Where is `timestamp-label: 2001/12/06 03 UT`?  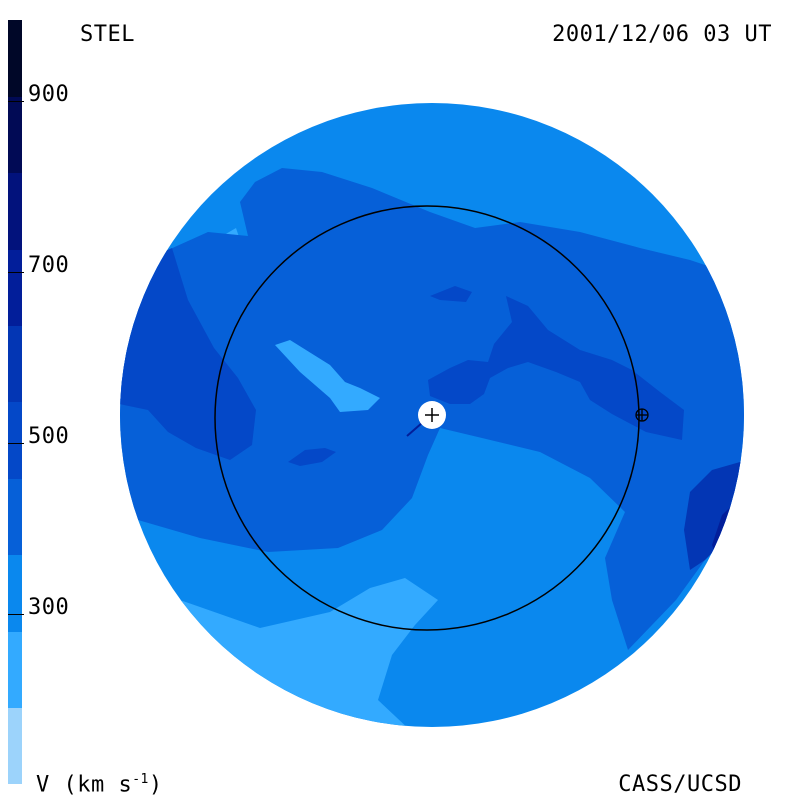 timestamp-label: 2001/12/06 03 UT is located at coordinates (662, 34).